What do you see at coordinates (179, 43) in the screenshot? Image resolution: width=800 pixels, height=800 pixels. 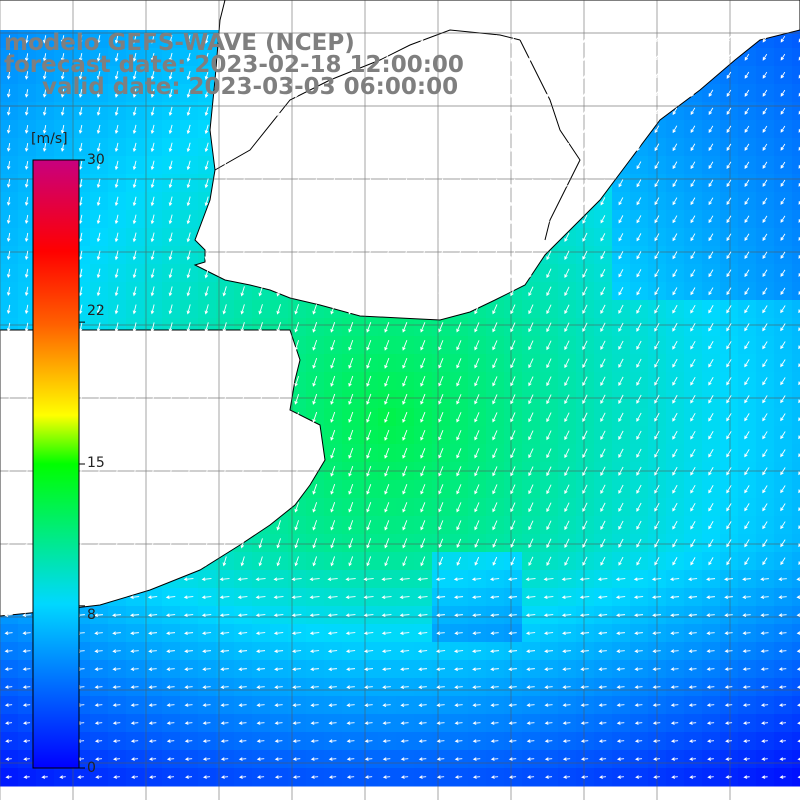 I see `model-title: modelo GEFS-WAVE (NCEP)` at bounding box center [179, 43].